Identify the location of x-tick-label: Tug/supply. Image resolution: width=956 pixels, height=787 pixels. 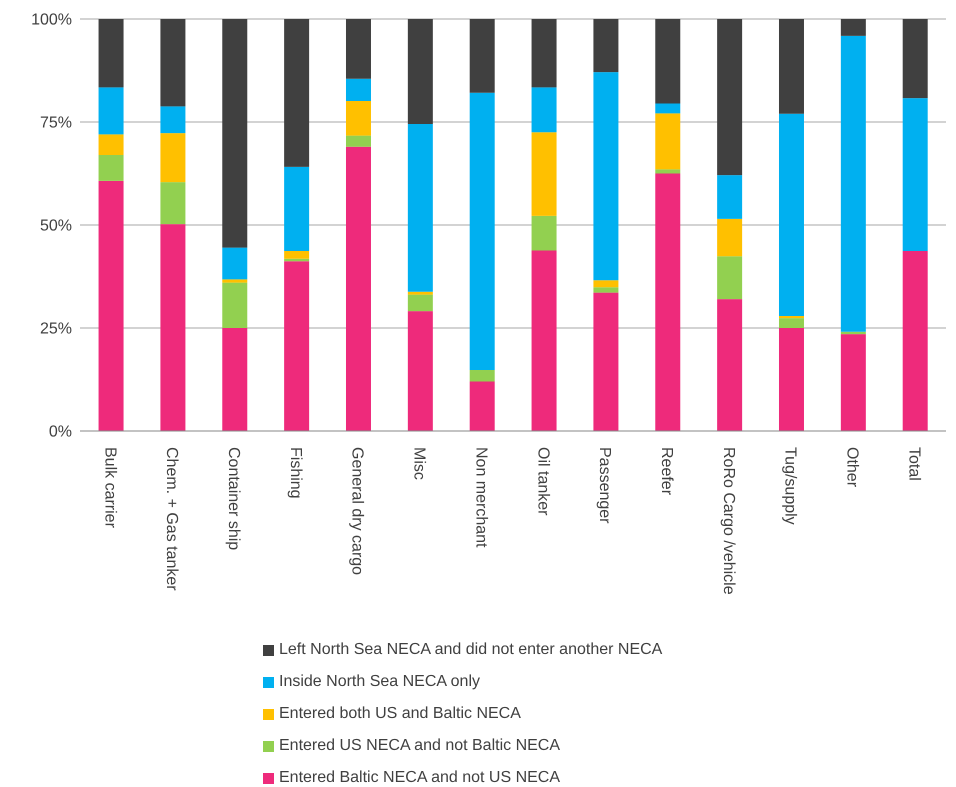
(790, 486).